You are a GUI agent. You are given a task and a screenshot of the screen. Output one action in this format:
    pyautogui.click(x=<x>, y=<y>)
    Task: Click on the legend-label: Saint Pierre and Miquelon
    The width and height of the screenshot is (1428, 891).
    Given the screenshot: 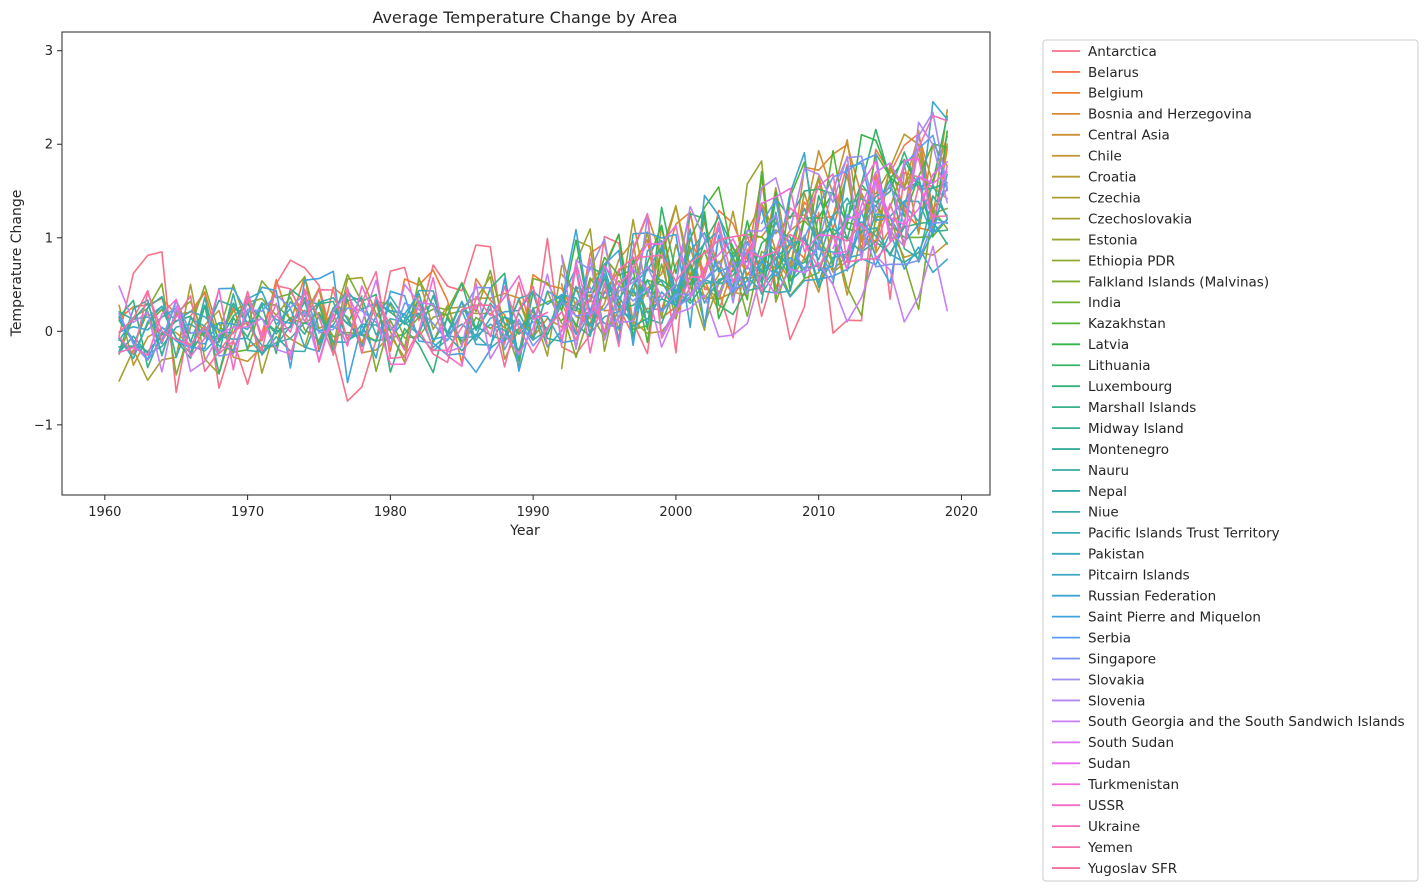 What is the action you would take?
    pyautogui.click(x=1174, y=617)
    